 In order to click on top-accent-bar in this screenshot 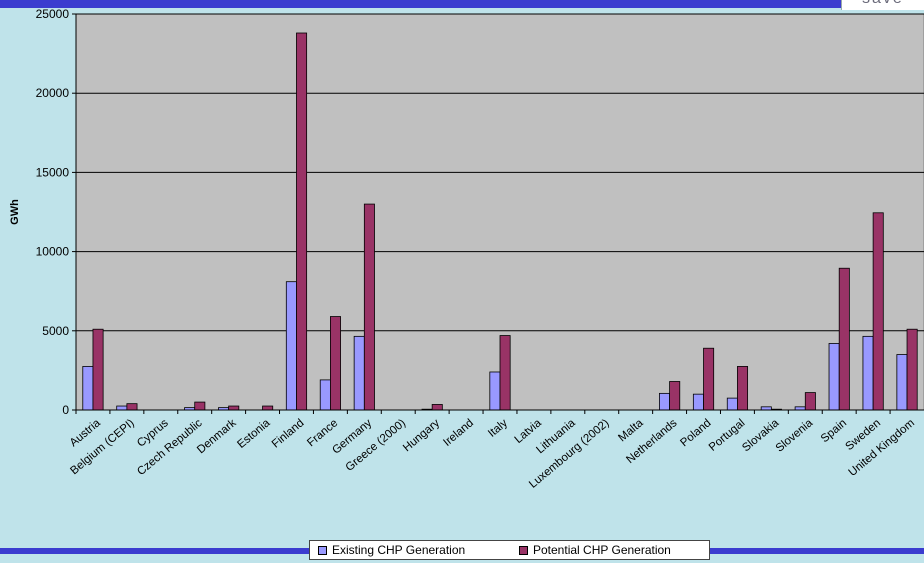, I will do `click(462, 4)`.